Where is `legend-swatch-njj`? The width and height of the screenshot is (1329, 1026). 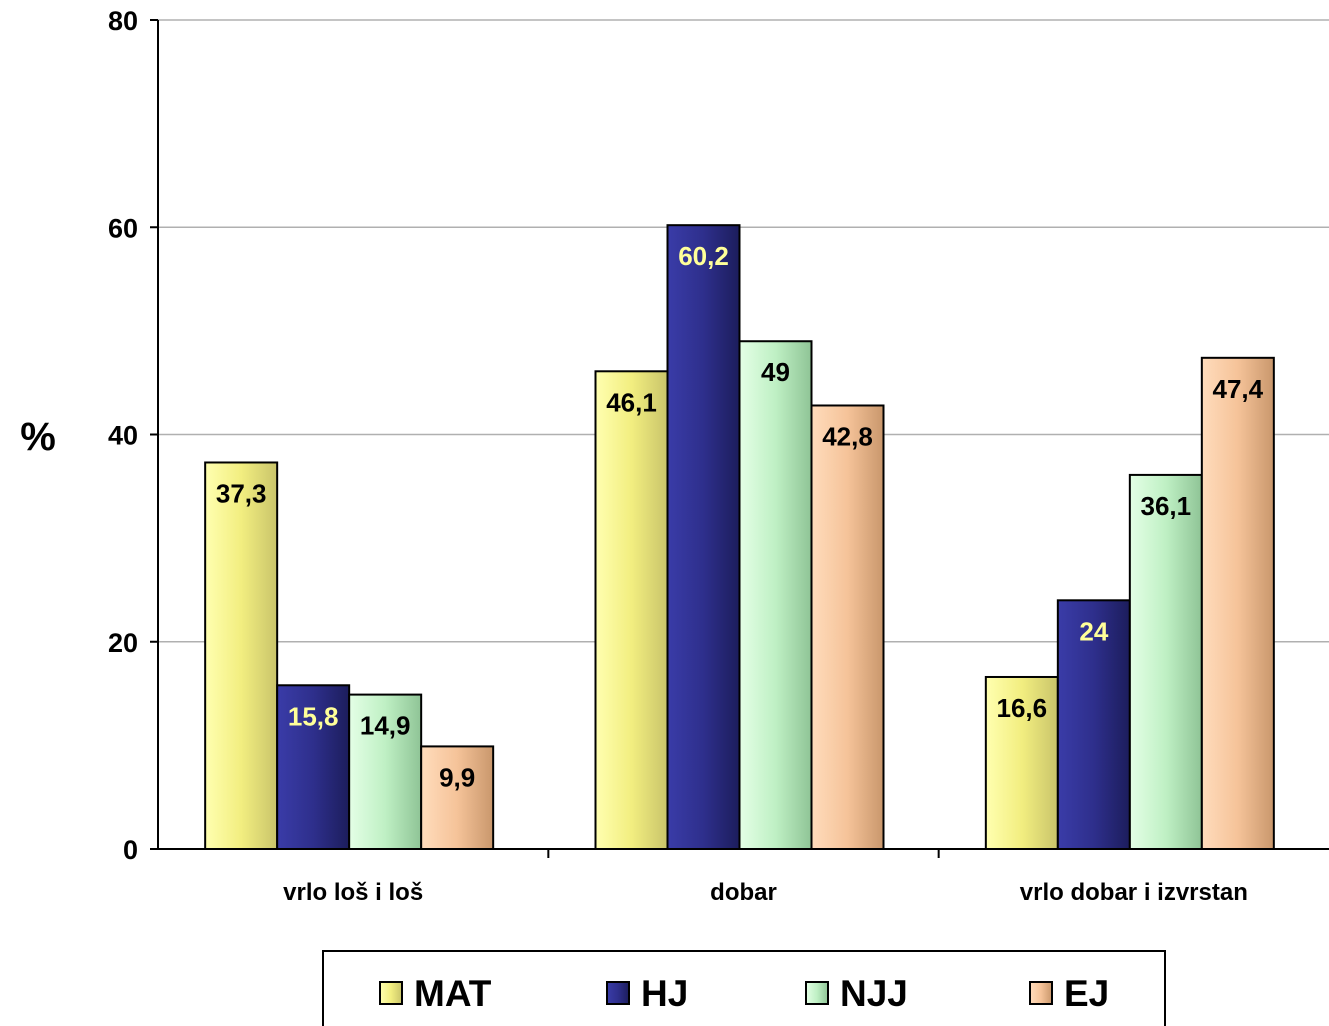
legend-swatch-njj is located at coordinates (817, 993).